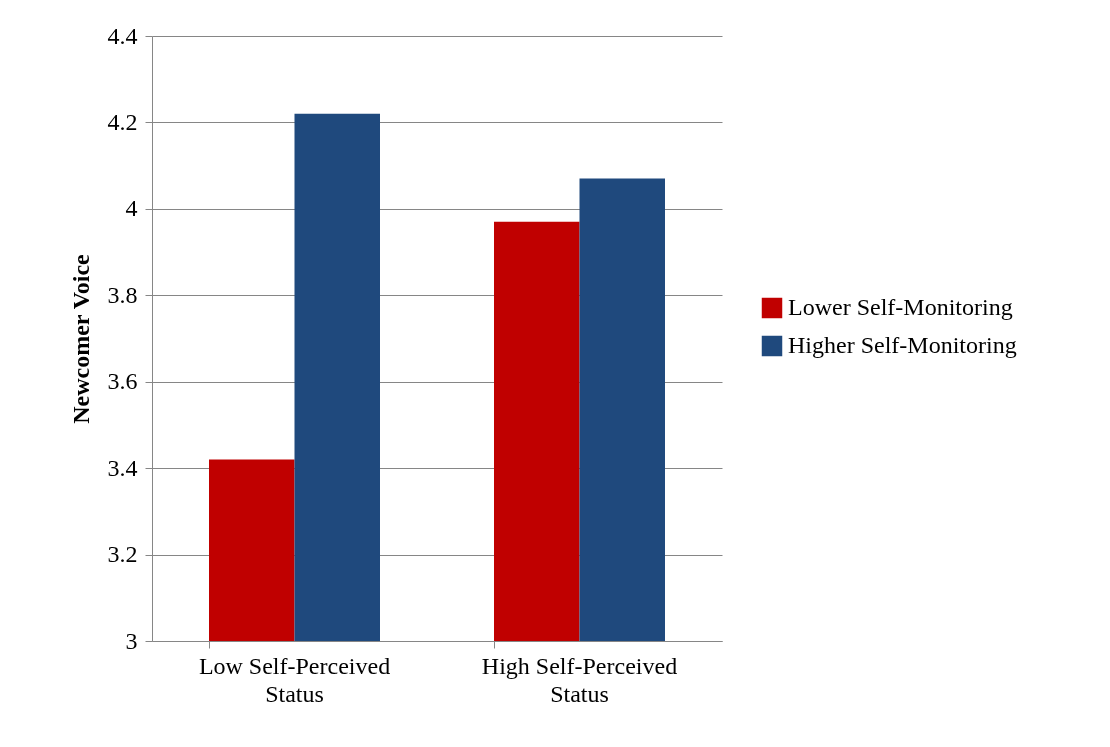 The width and height of the screenshot is (1110, 747). What do you see at coordinates (122, 35) in the screenshot?
I see `y-tick-label: 4.4` at bounding box center [122, 35].